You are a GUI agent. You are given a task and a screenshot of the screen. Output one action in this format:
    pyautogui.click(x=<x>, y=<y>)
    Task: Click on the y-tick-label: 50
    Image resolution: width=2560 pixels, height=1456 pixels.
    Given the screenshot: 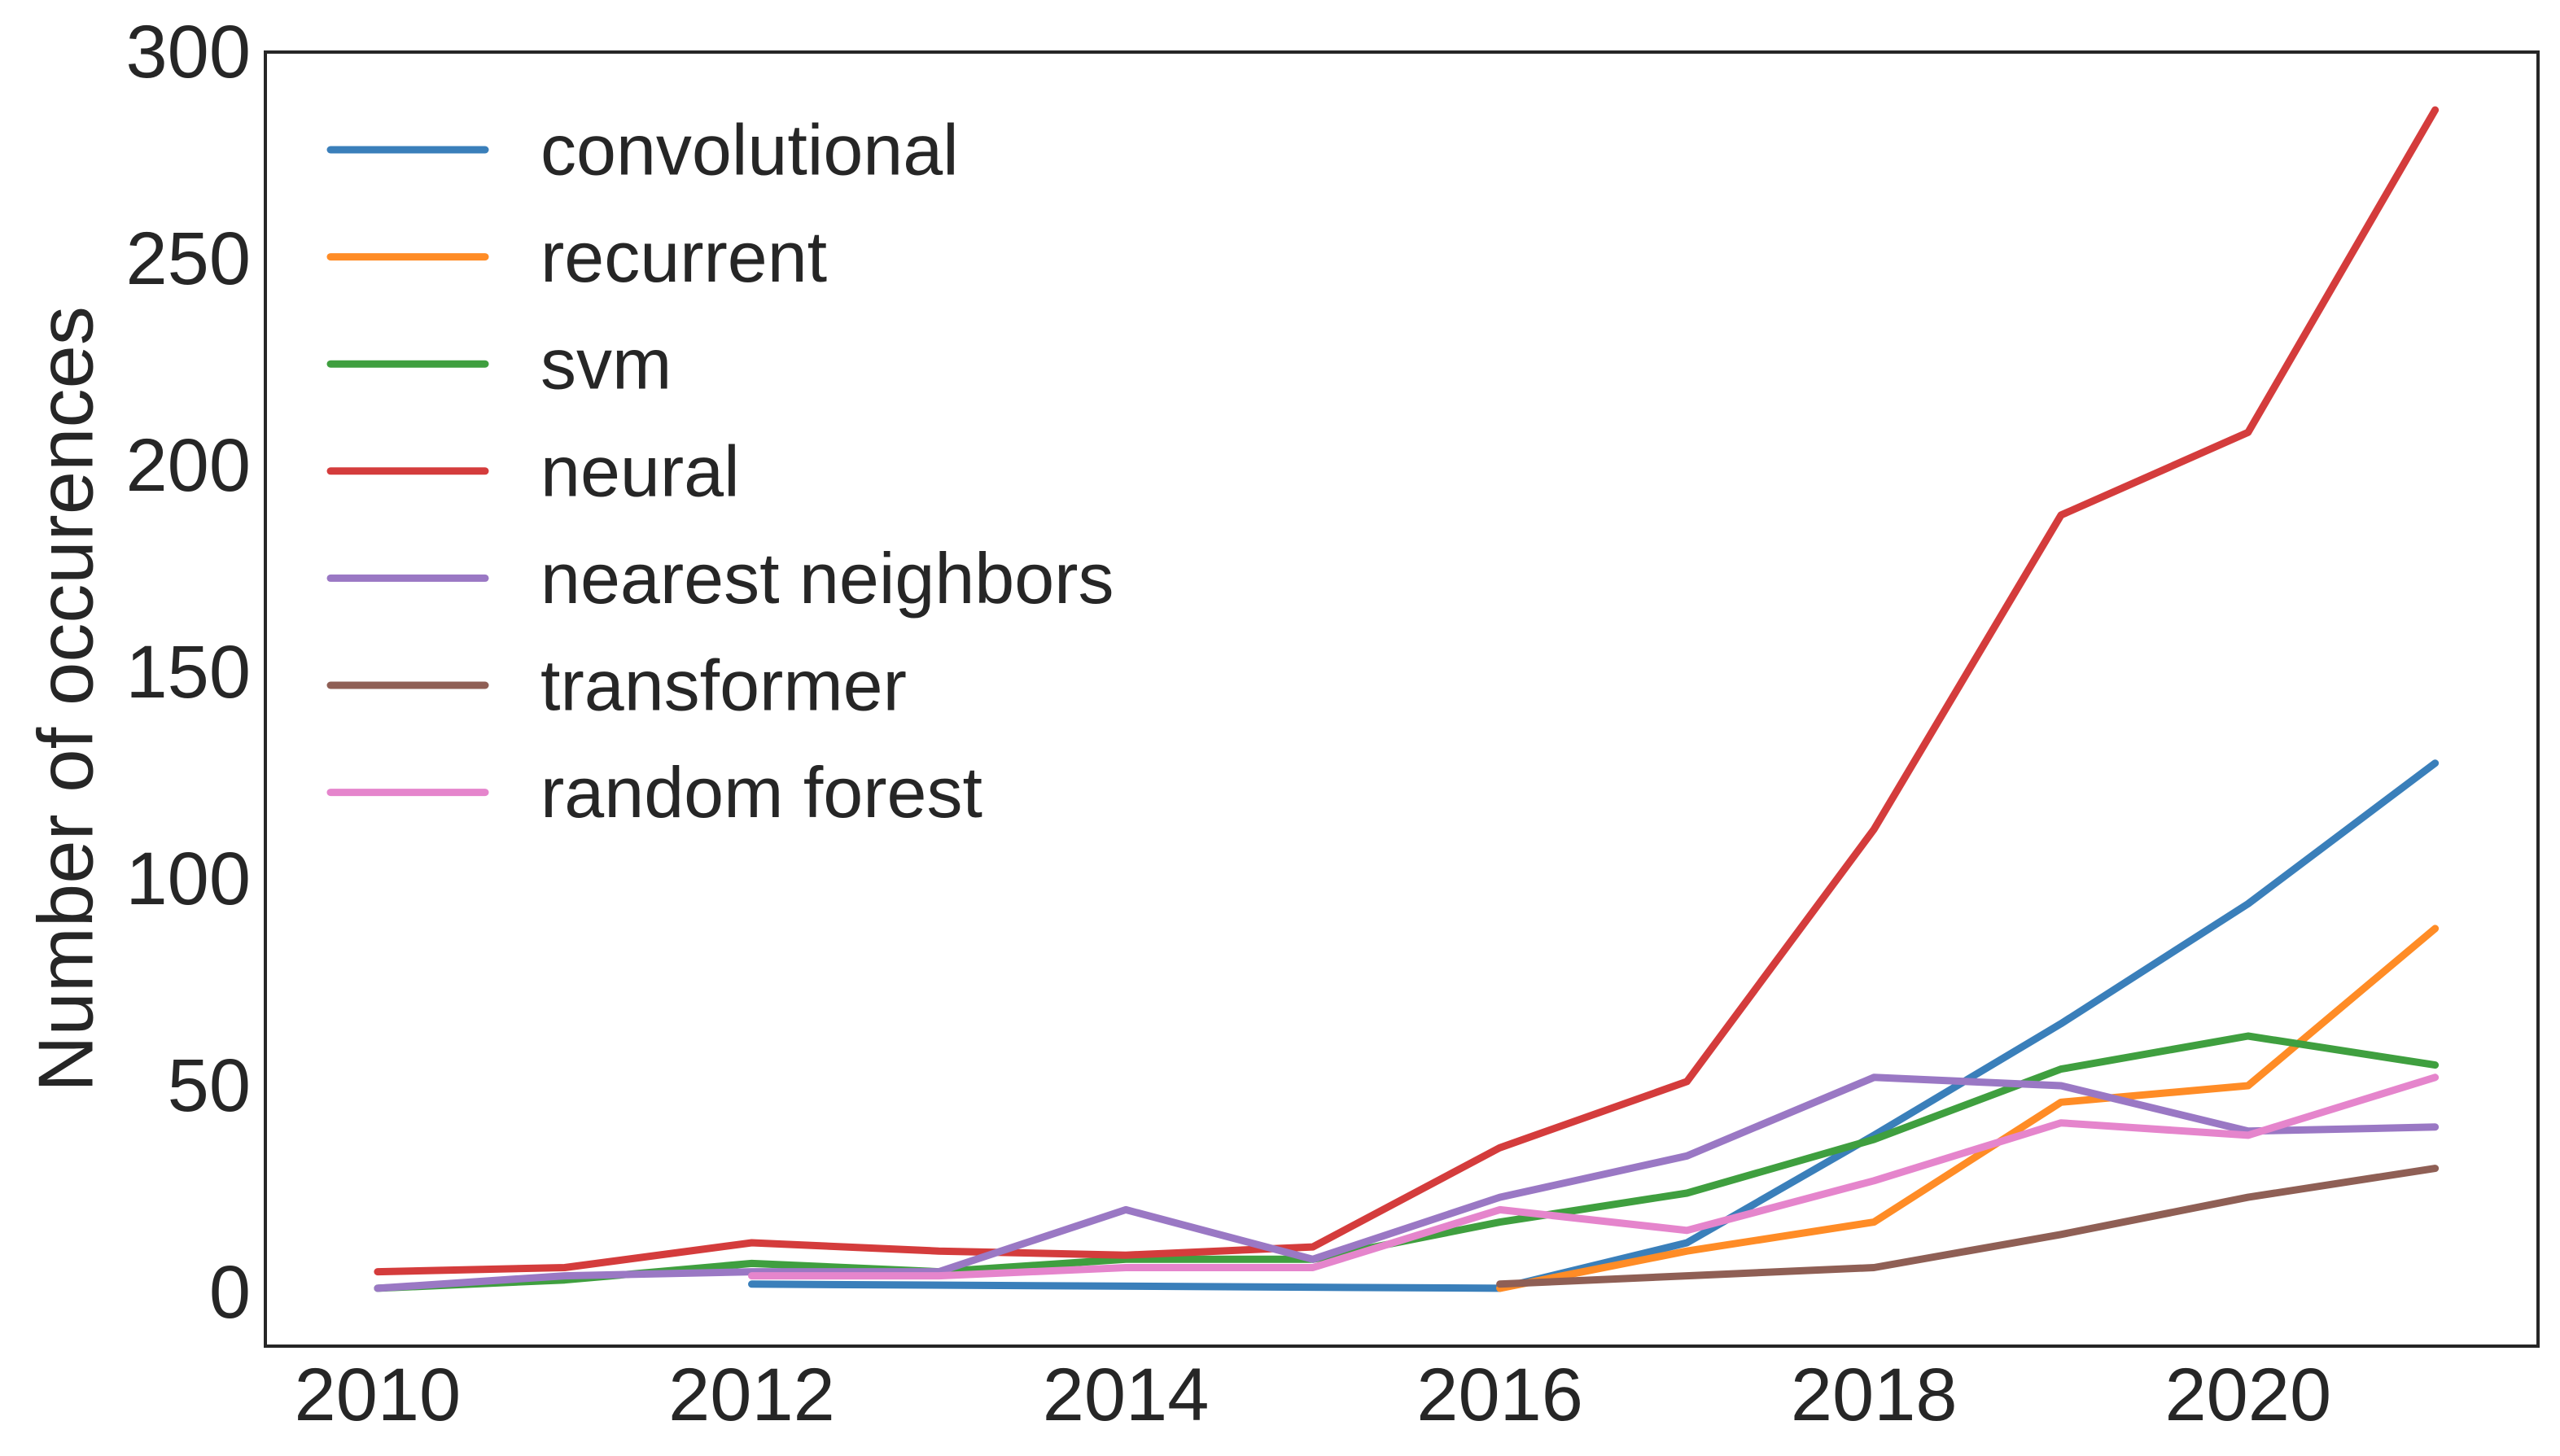 What is the action you would take?
    pyautogui.click(x=209, y=1085)
    